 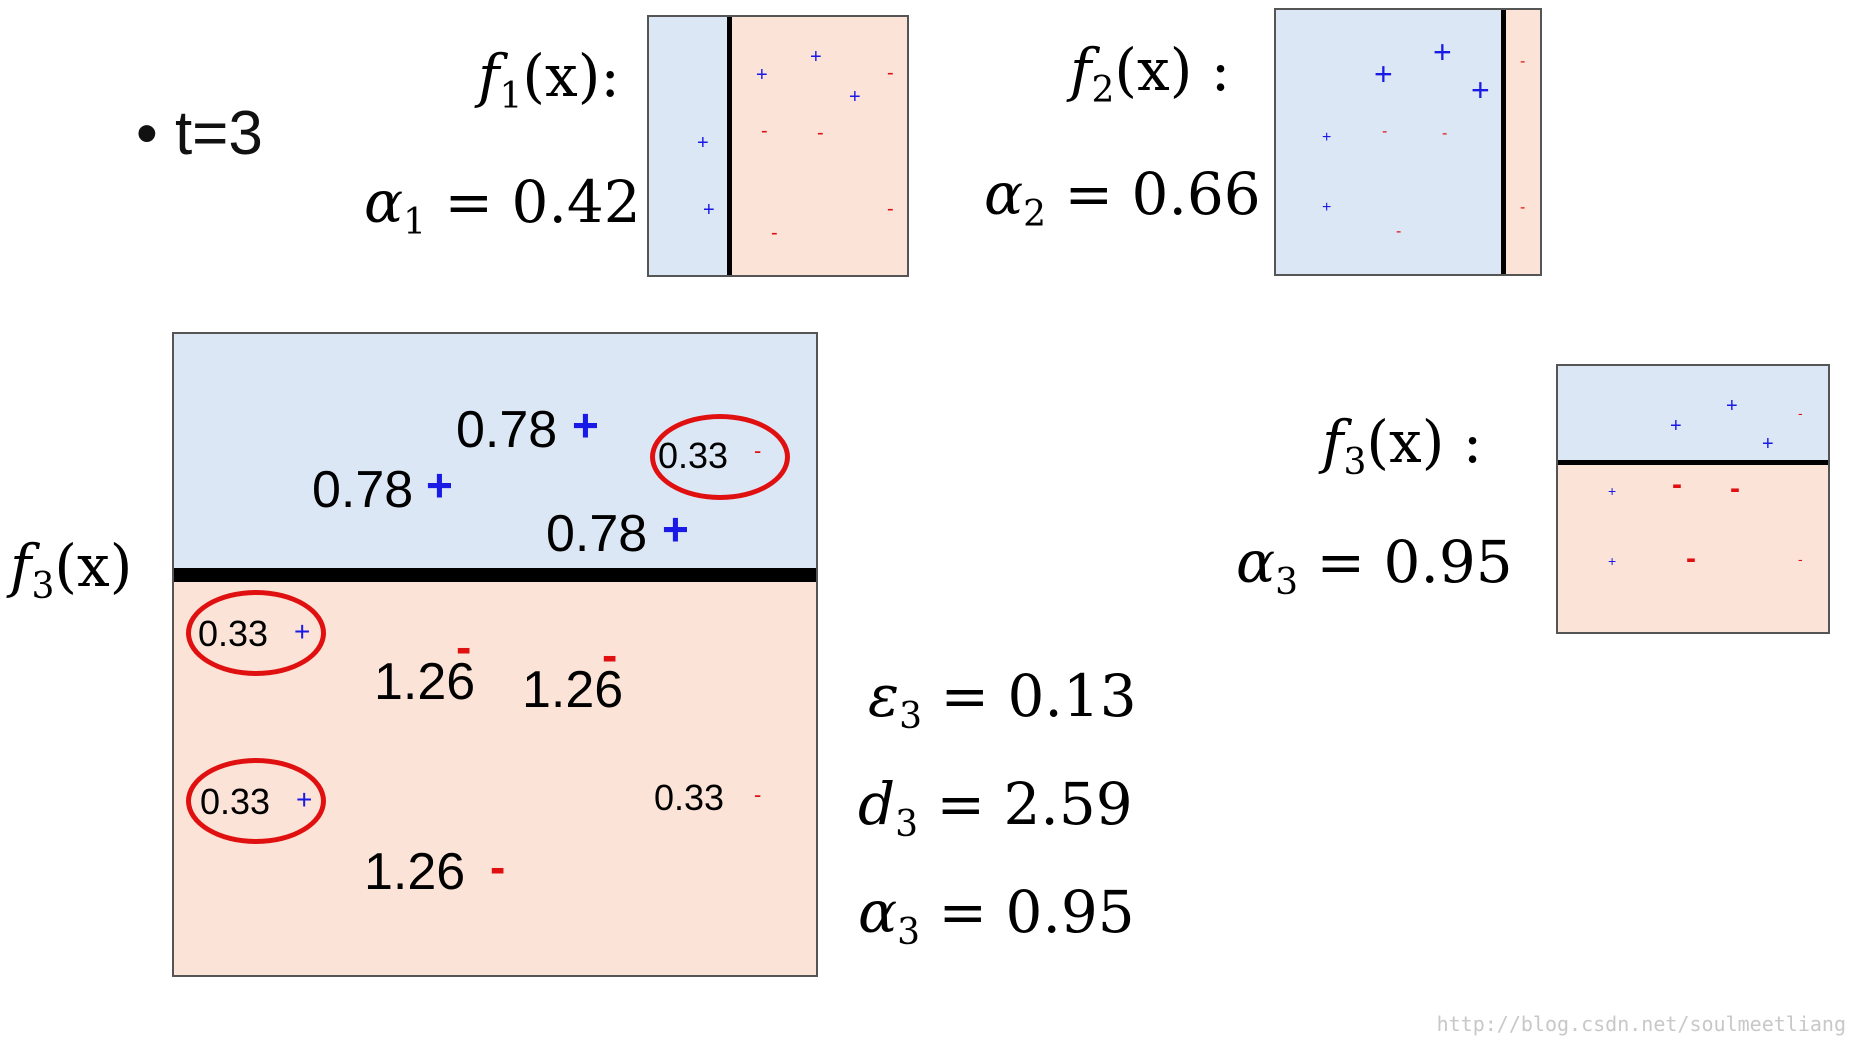 I want to click on f1-panel: + + + + + - - - - -, so click(x=778, y=146).